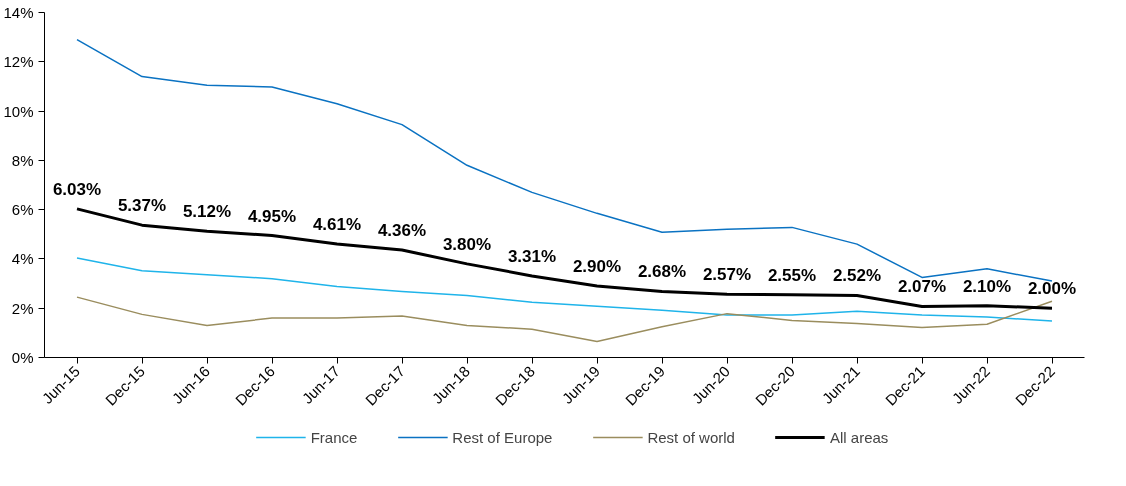 The image size is (1126, 486). What do you see at coordinates (792, 275) in the screenshot?
I see `data-label: 2.55%` at bounding box center [792, 275].